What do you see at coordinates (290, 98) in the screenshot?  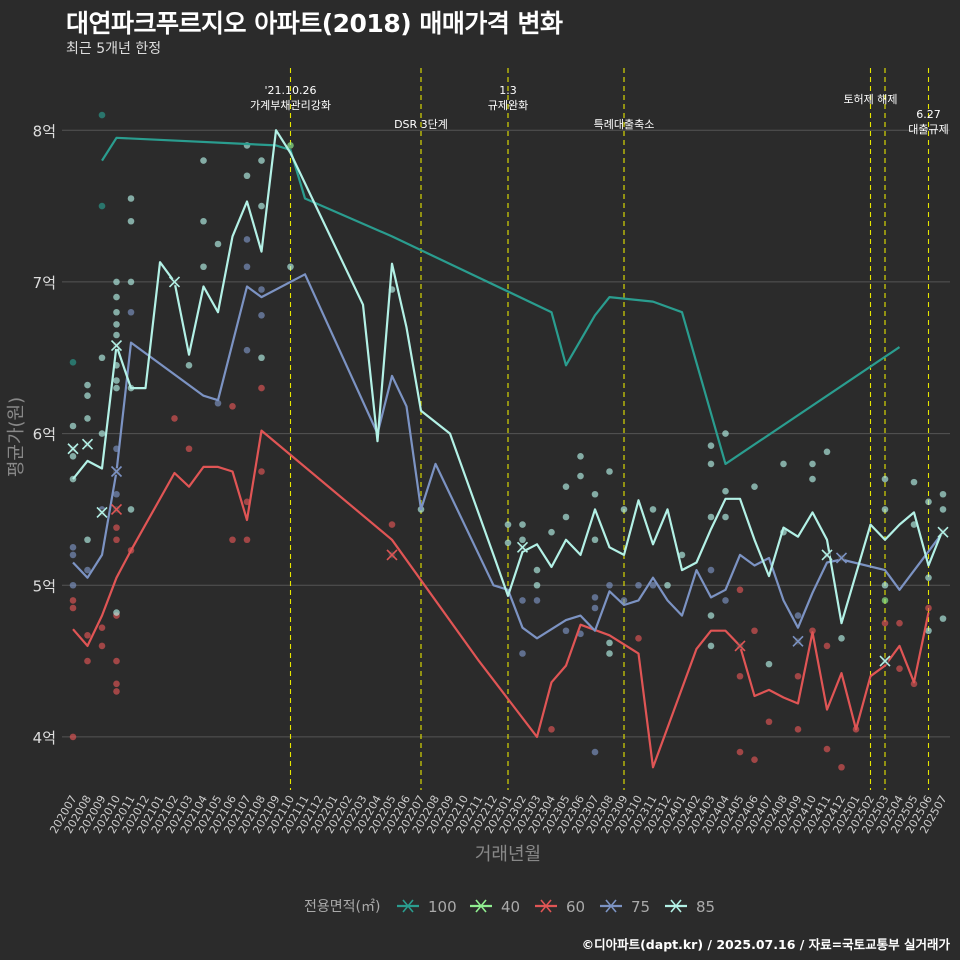 I see `event-label: '21.10.26 가계부채관리강화` at bounding box center [290, 98].